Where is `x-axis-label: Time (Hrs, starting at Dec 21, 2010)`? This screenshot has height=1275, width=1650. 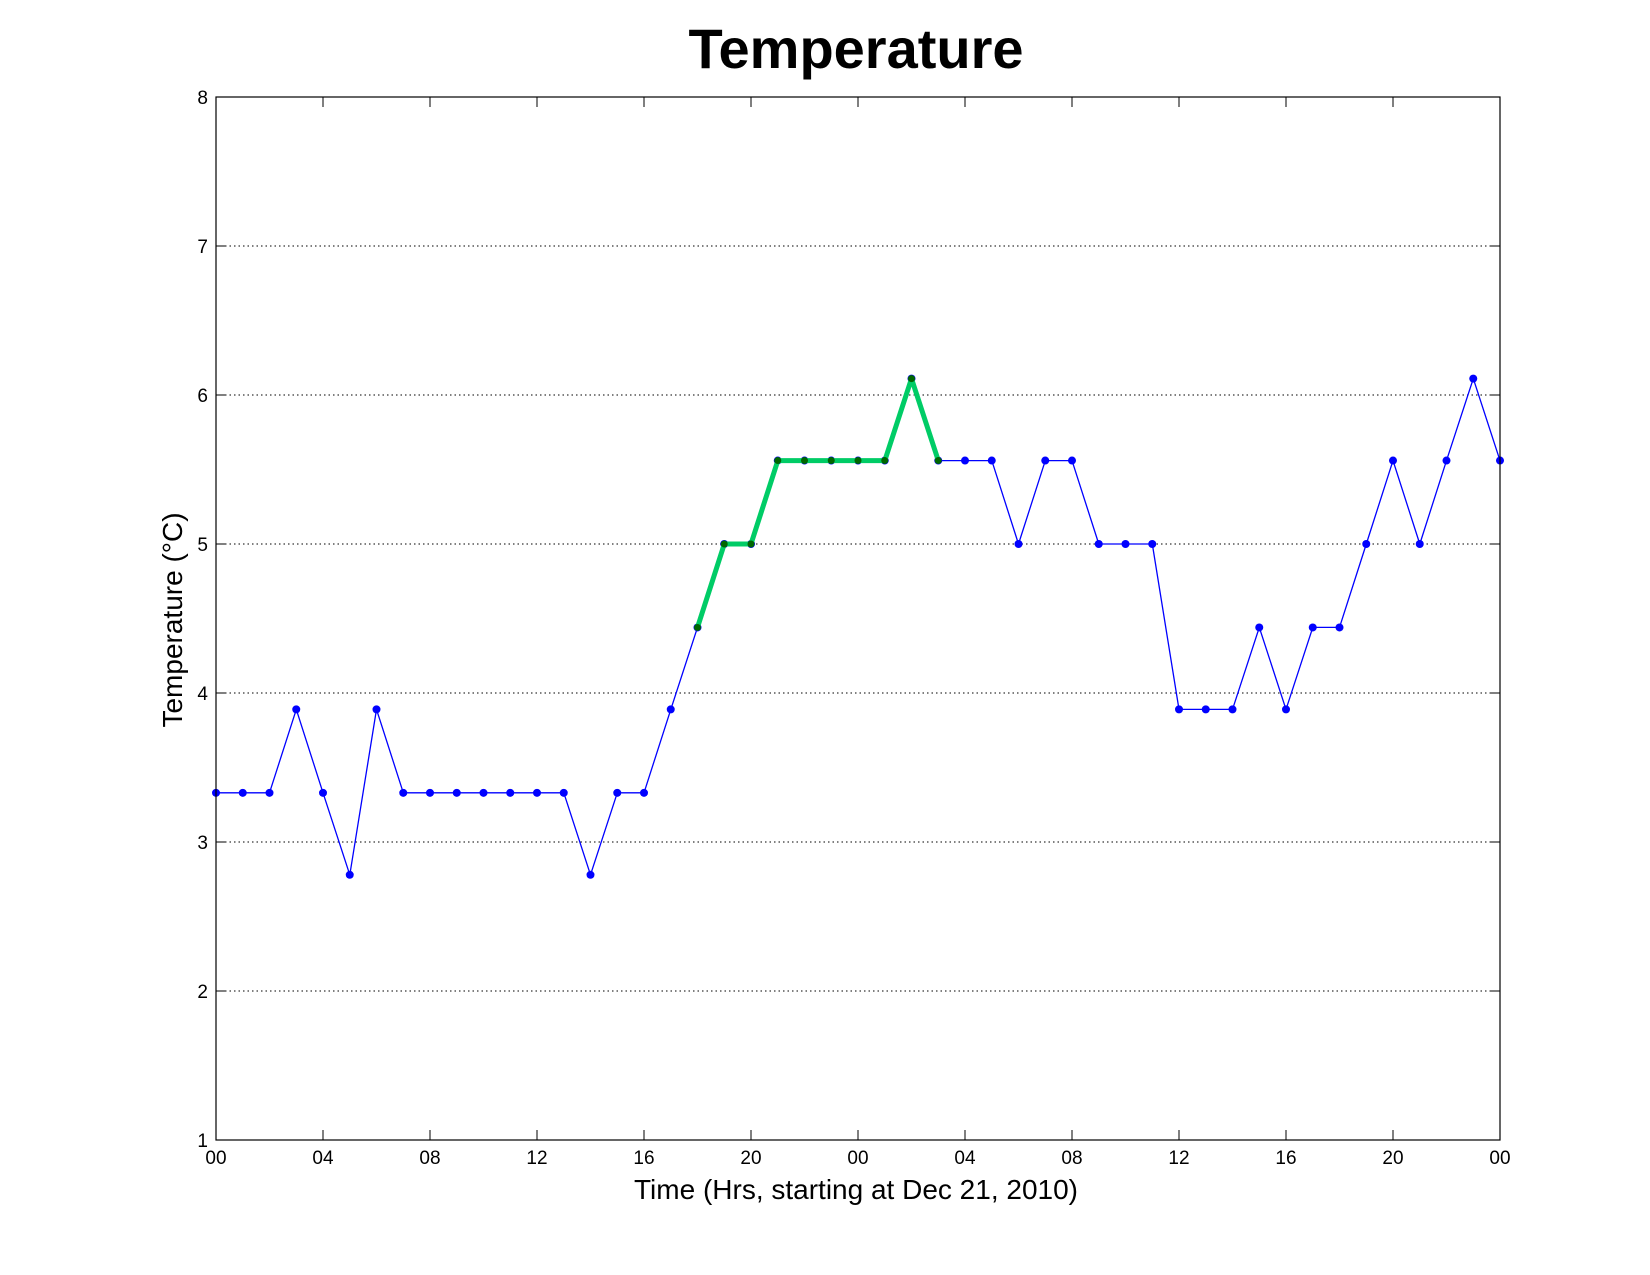 x-axis-label: Time (Hrs, starting at Dec 21, 2010) is located at coordinates (856, 1189).